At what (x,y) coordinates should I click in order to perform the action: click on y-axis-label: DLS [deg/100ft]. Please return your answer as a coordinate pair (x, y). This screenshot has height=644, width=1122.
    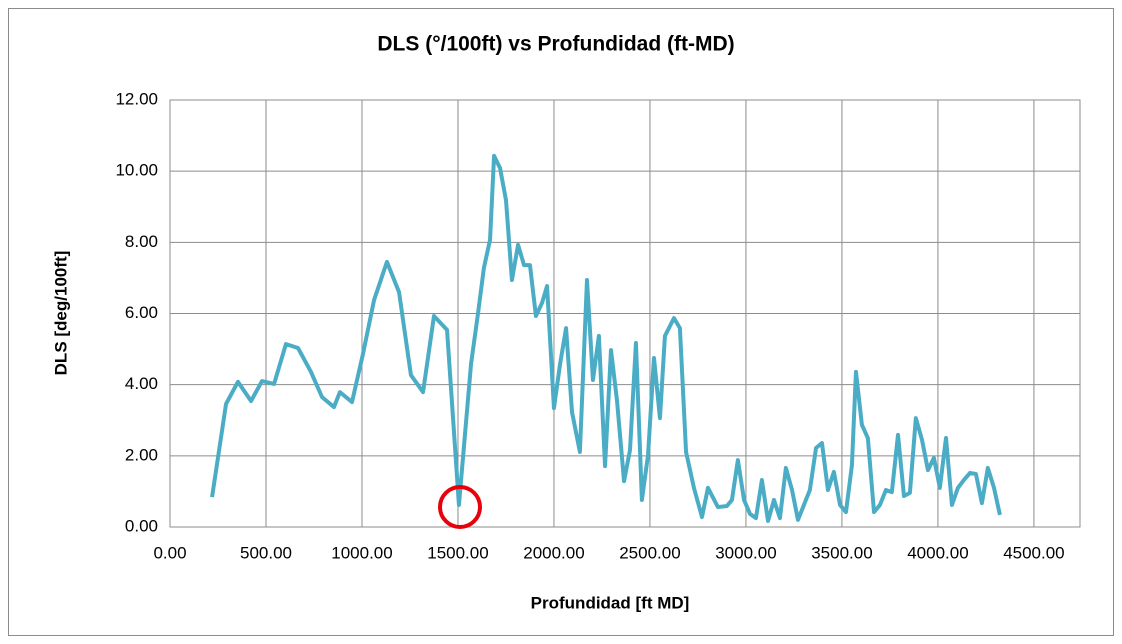
    Looking at the image, I should click on (60, 313).